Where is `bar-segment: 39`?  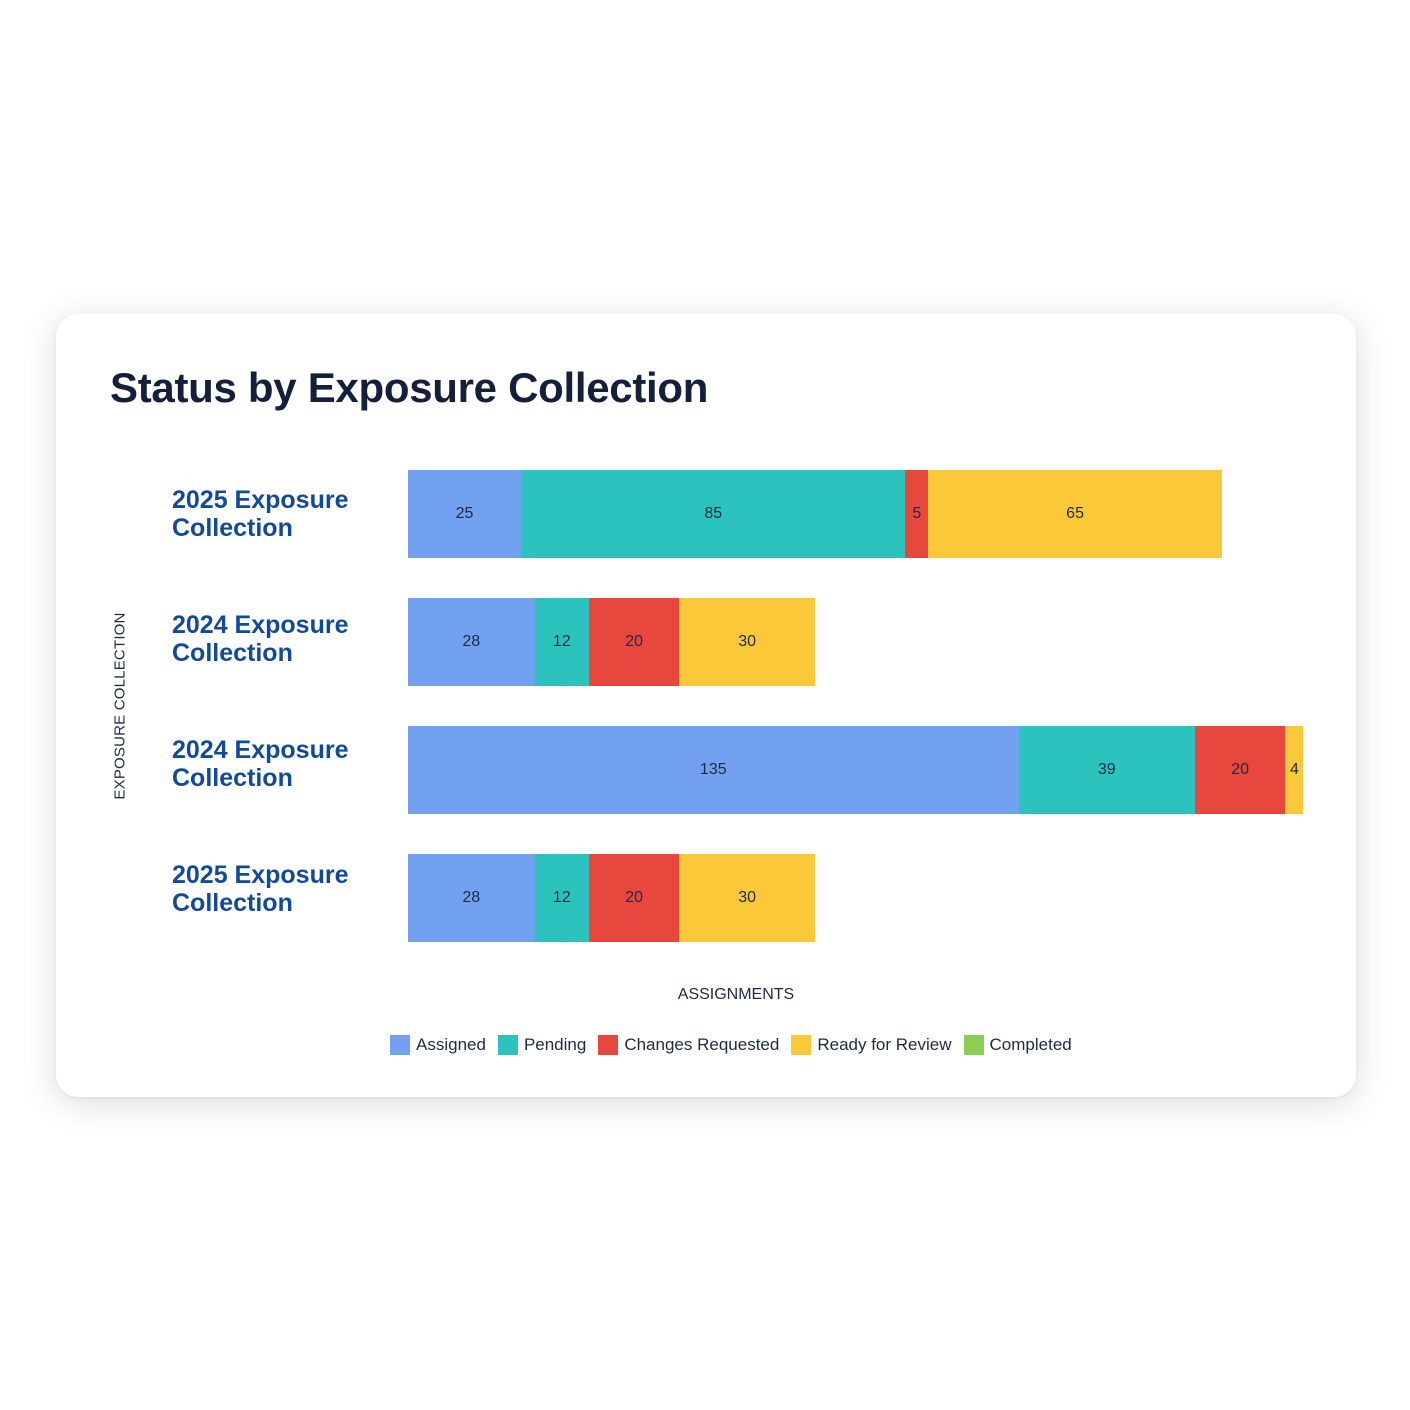
bar-segment: 39 is located at coordinates (1106, 770).